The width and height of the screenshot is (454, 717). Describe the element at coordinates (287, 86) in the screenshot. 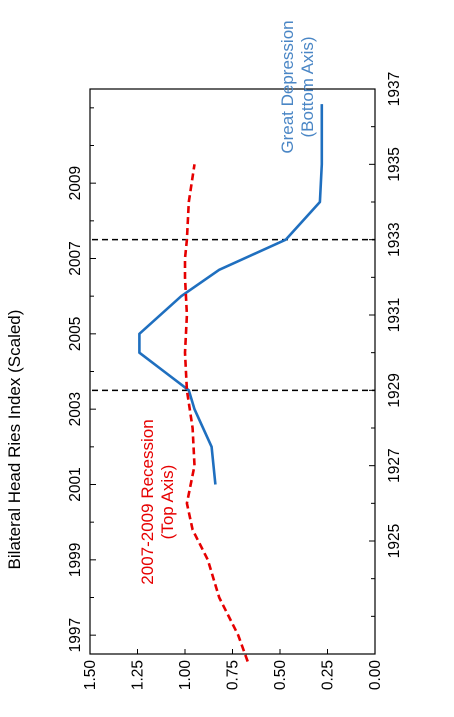

I see `depression-label-line1: Great Depression` at that location.